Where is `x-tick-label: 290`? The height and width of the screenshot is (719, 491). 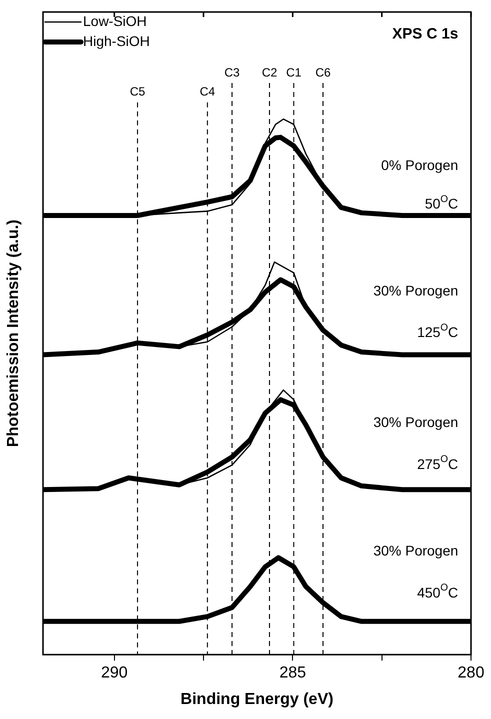 x-tick-label: 290 is located at coordinates (114, 673).